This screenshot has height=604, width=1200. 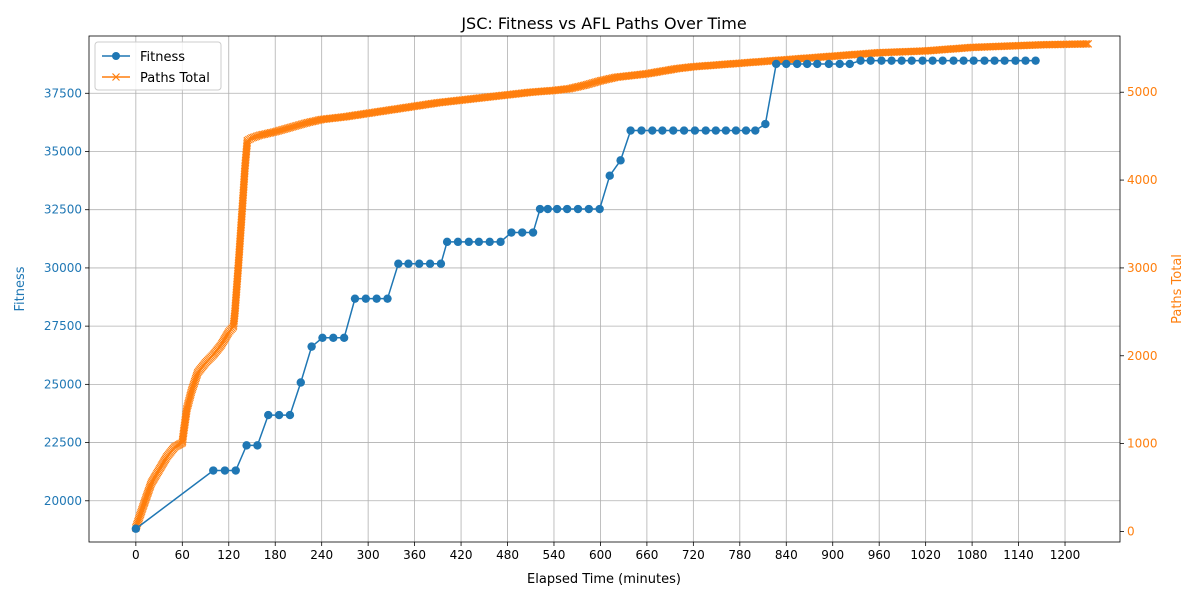 I want to click on y-tick-label: 25000, so click(x=63, y=384).